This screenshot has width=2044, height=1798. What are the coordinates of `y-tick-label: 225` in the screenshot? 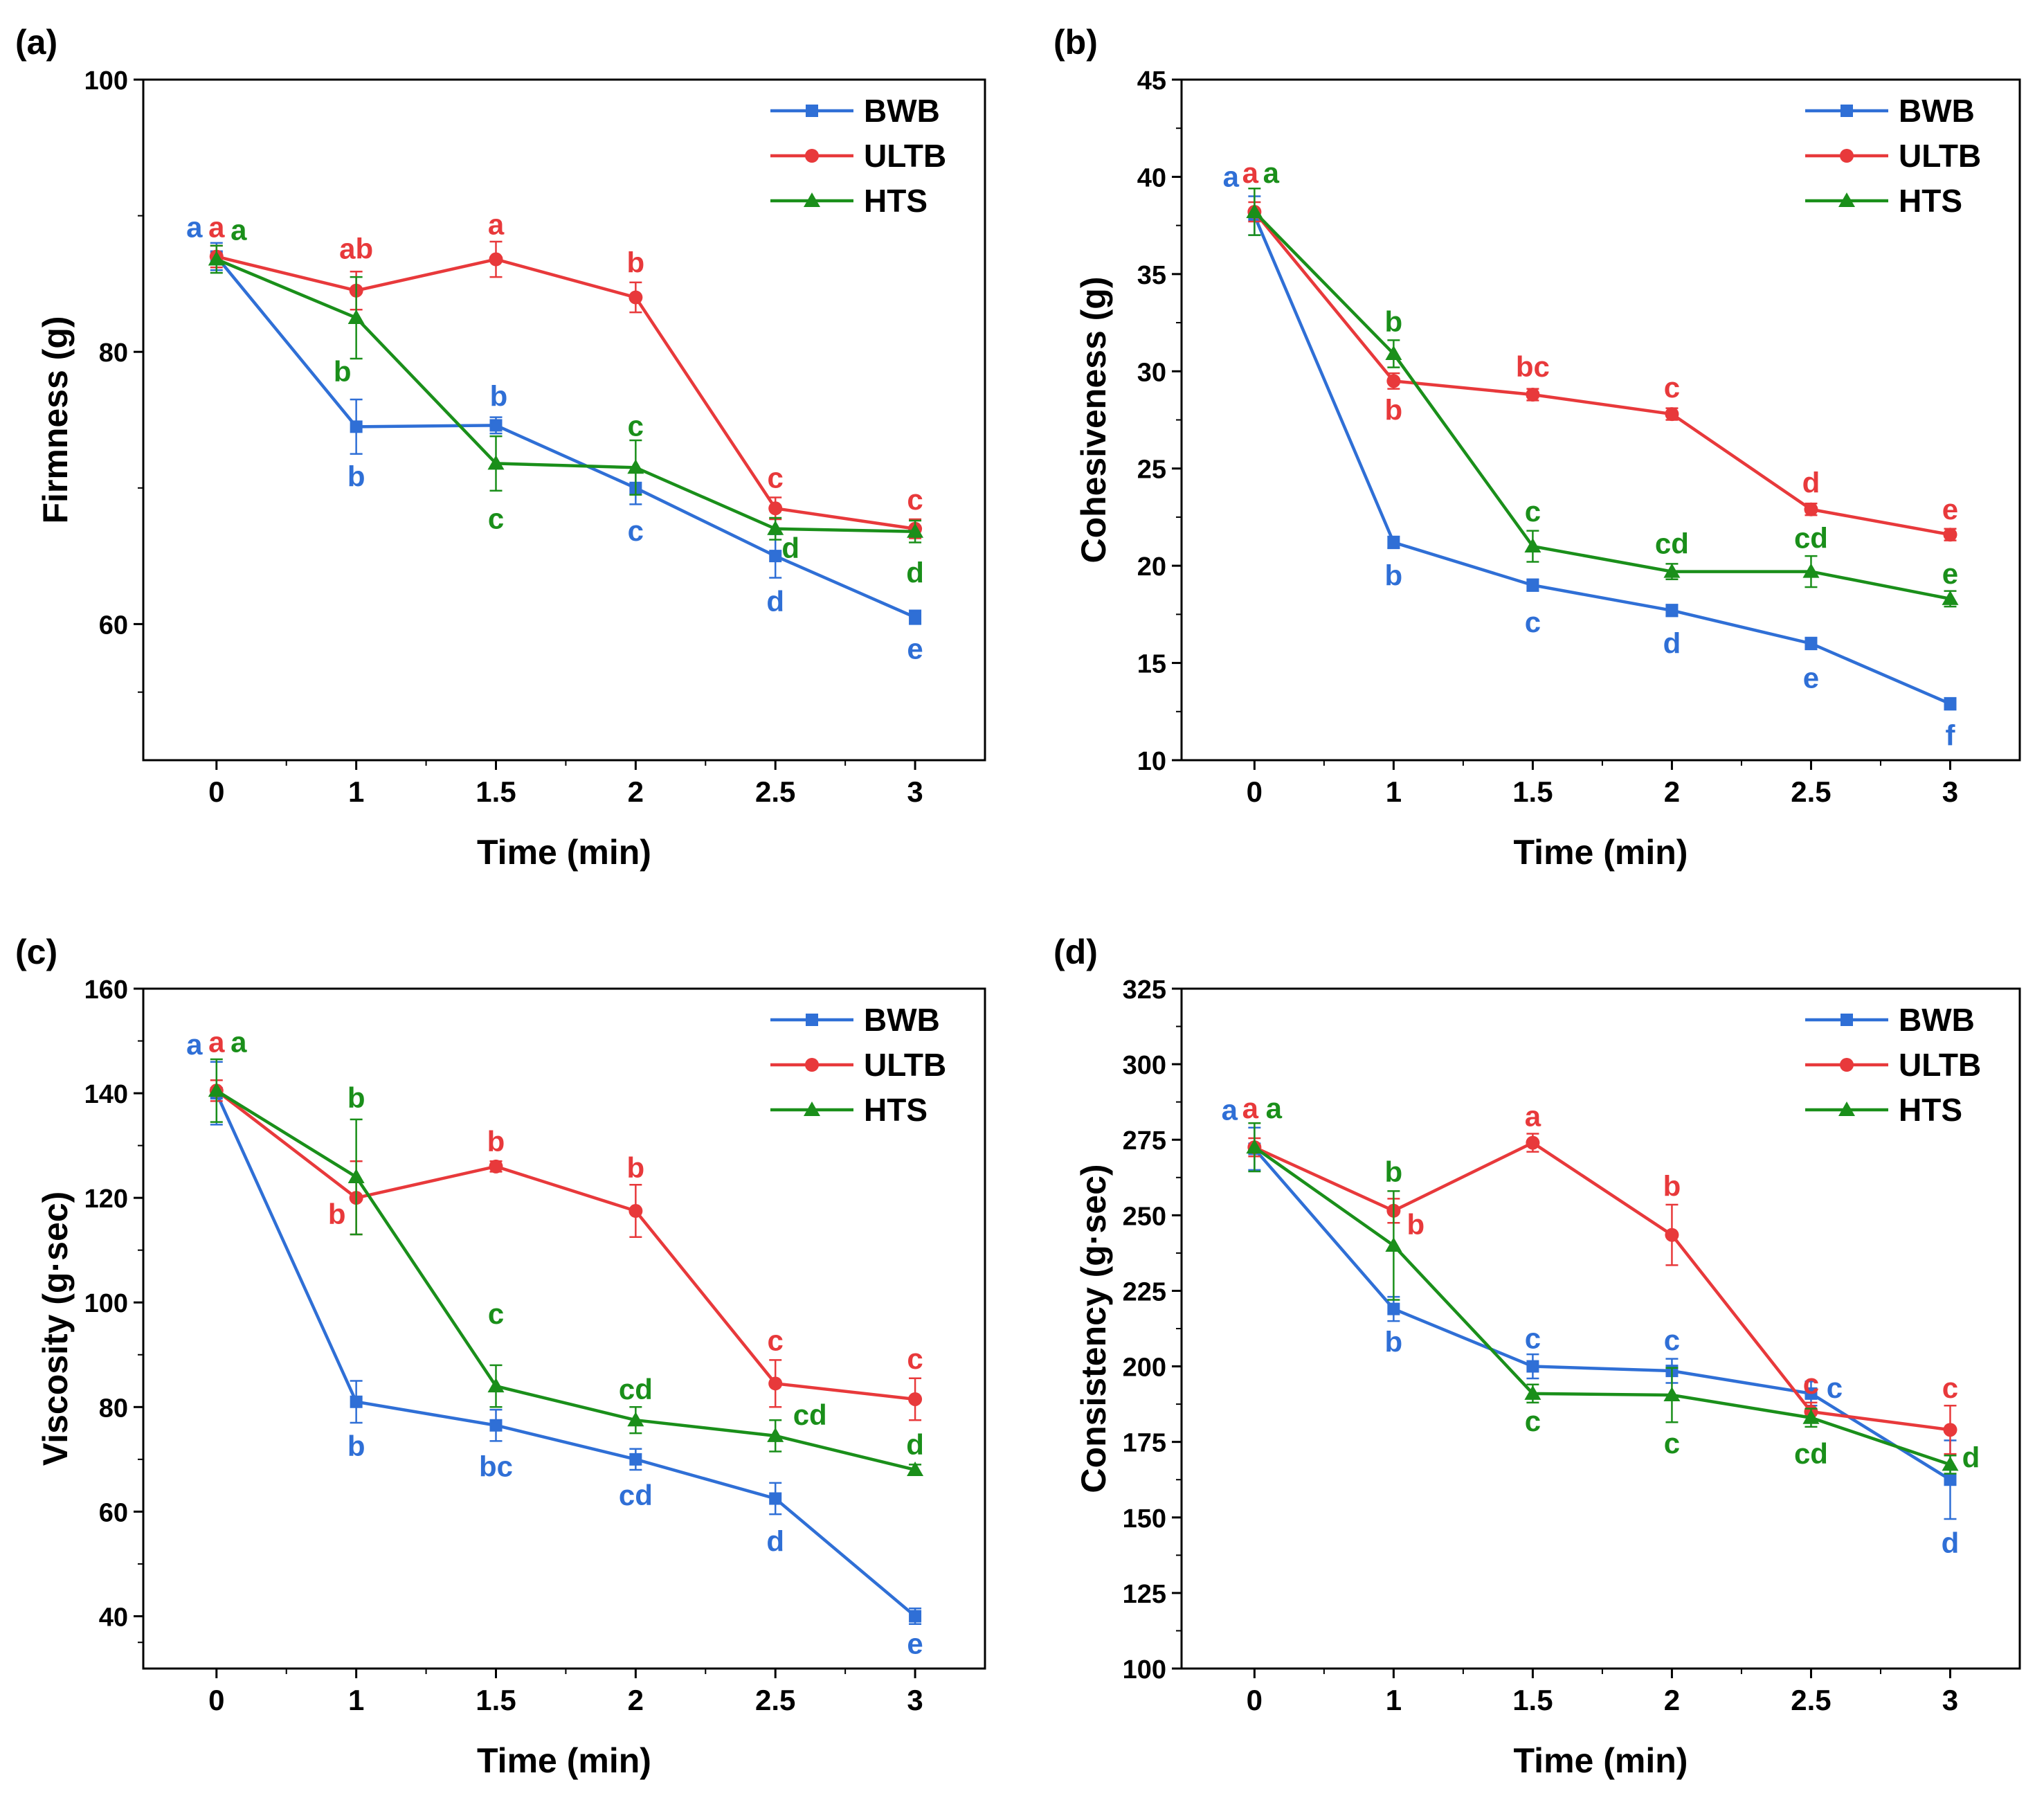 It's located at (1144, 1291).